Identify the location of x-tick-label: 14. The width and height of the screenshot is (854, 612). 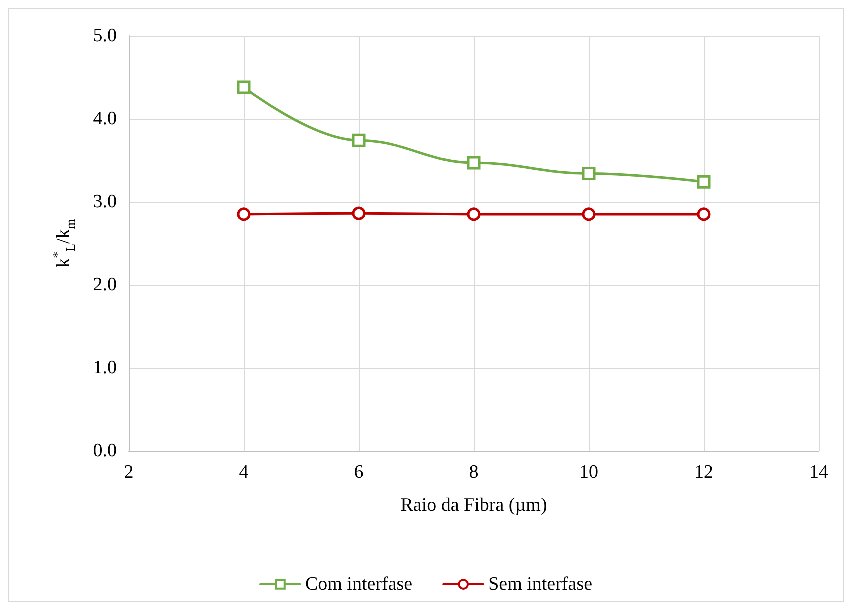
(819, 472).